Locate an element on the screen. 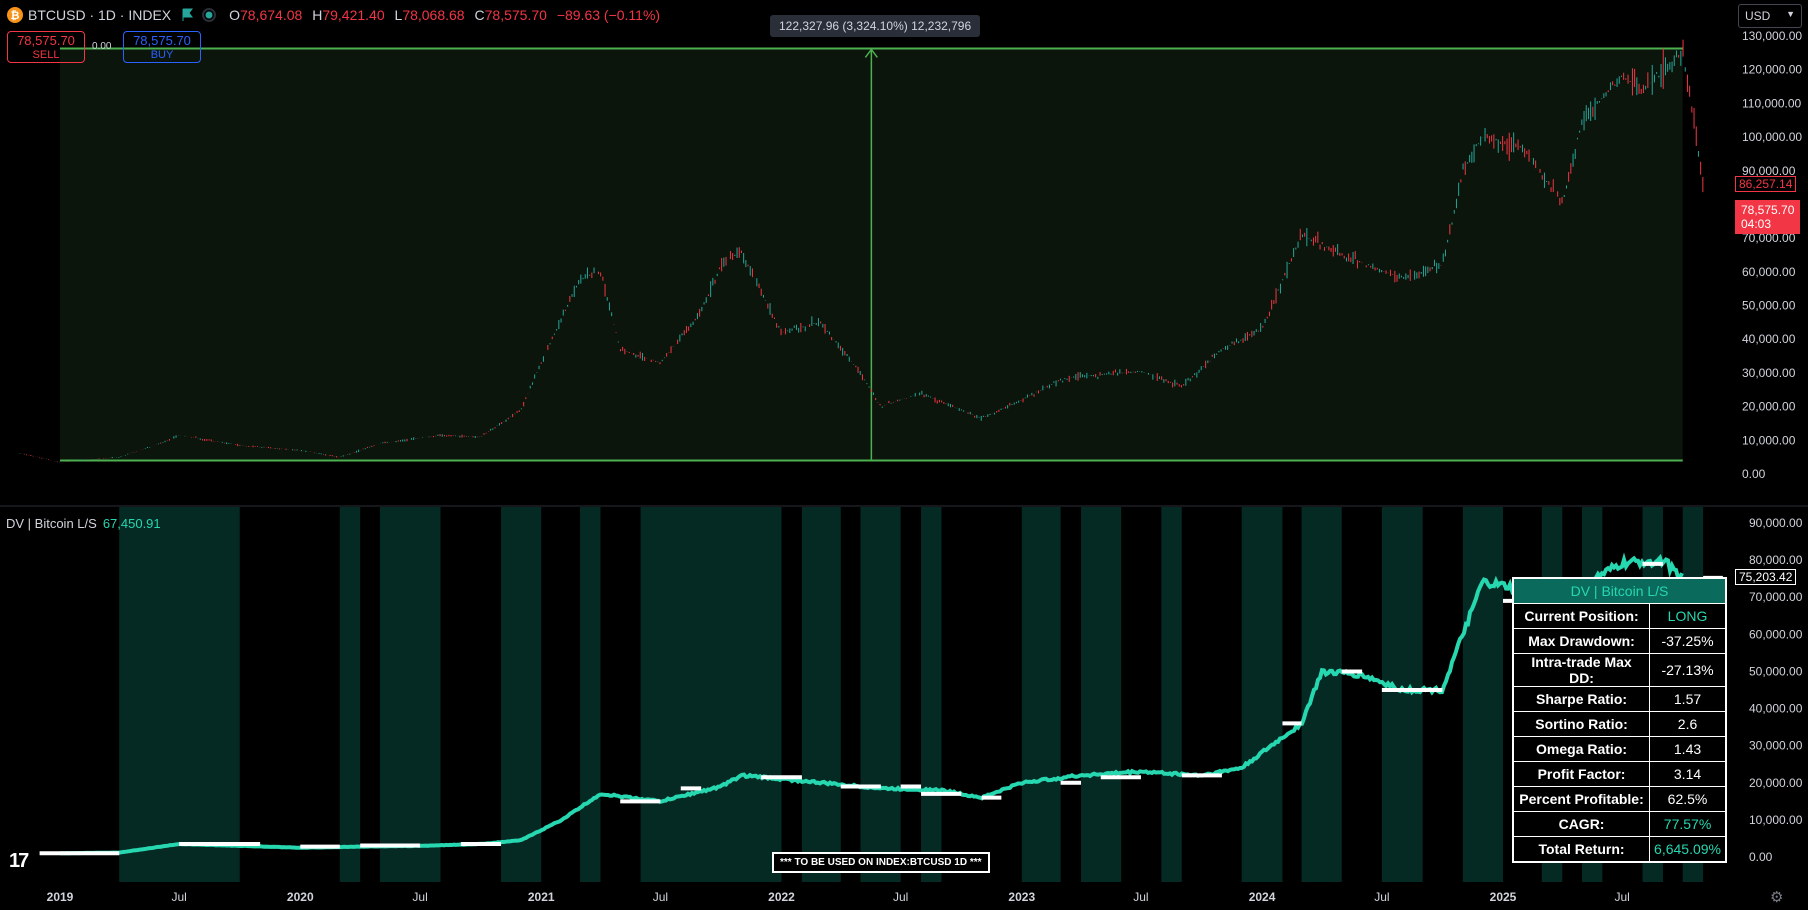  stats-label: Sortino Ratio: is located at coordinates (1581, 724).